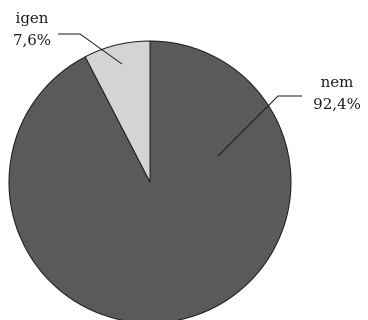 The width and height of the screenshot is (368, 320). I want to click on label-category-nem: nem, so click(337, 82).